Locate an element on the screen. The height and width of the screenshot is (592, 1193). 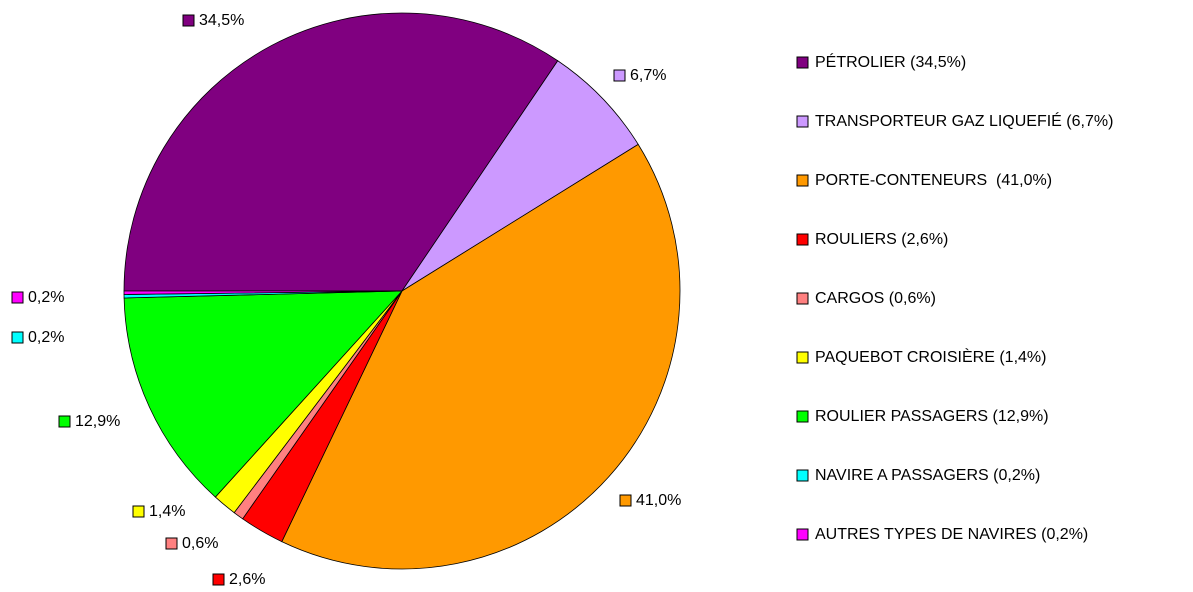
data-label: 12,9% is located at coordinates (97, 421).